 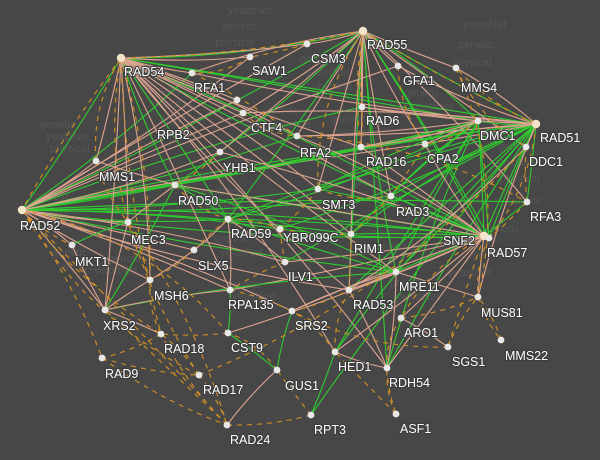 What do you see at coordinates (300, 277) in the screenshot?
I see `node-label-ilv1: ILV1` at bounding box center [300, 277].